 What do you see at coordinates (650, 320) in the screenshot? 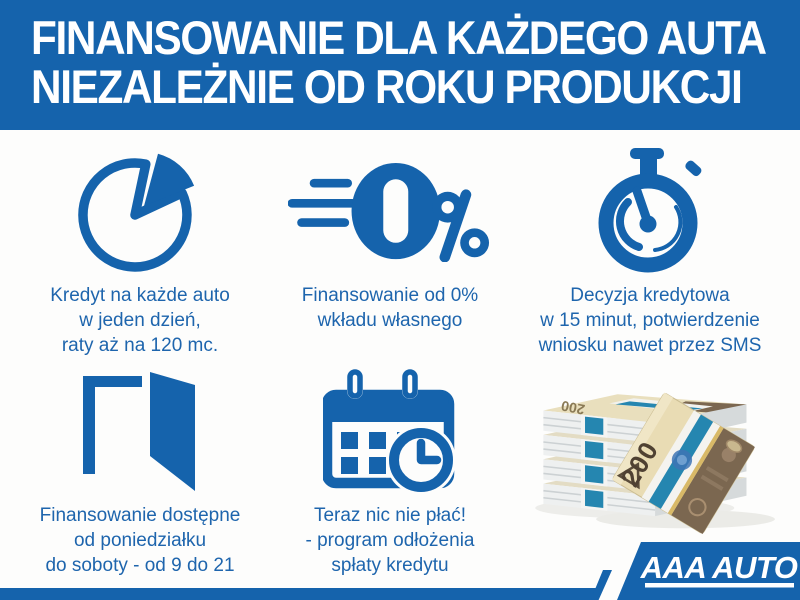
I see `caption-line: w 15 minut, potwierdzenie` at bounding box center [650, 320].